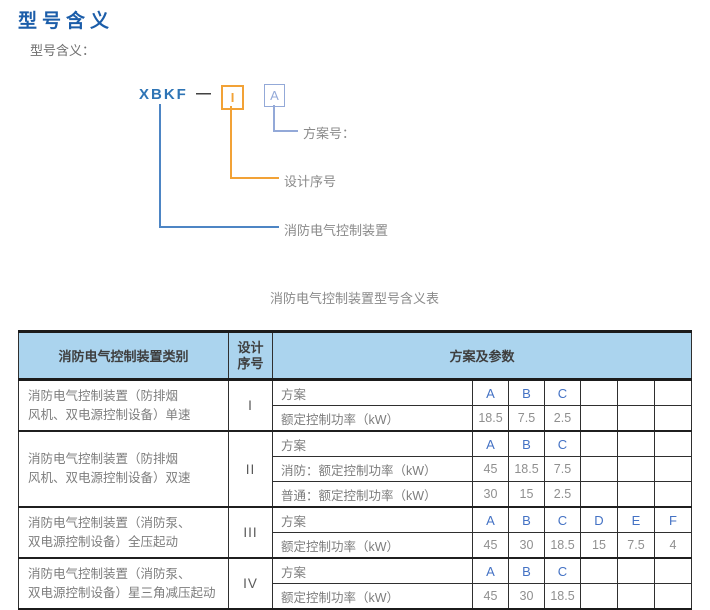 The height and width of the screenshot is (610, 710). I want to click on header-design-serial: 设计 序号, so click(250, 356).